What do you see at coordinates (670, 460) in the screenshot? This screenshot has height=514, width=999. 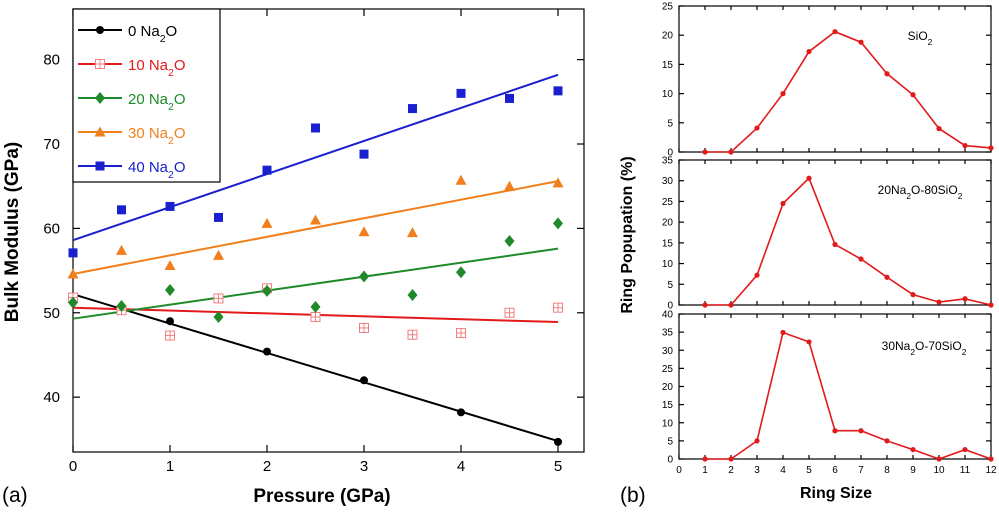 I see `y-tick-label: 0` at bounding box center [670, 460].